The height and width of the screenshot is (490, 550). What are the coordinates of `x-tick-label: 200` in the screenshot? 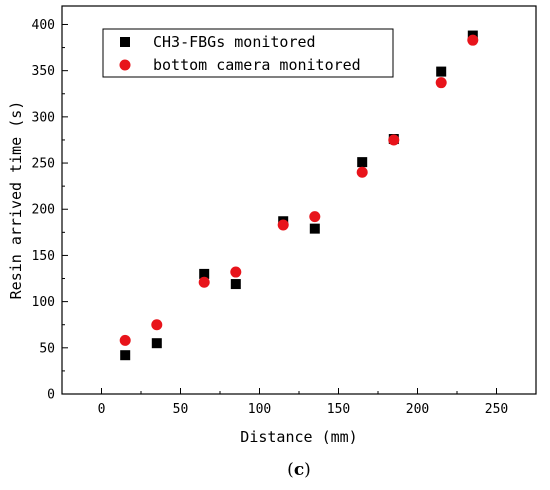 It's located at (417, 409).